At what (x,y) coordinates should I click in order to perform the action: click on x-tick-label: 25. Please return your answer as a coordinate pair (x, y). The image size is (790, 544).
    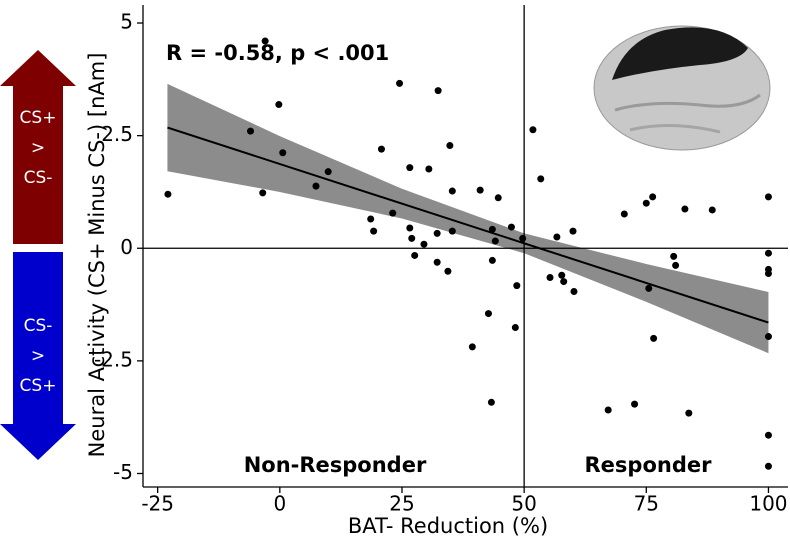
    Looking at the image, I should click on (401, 504).